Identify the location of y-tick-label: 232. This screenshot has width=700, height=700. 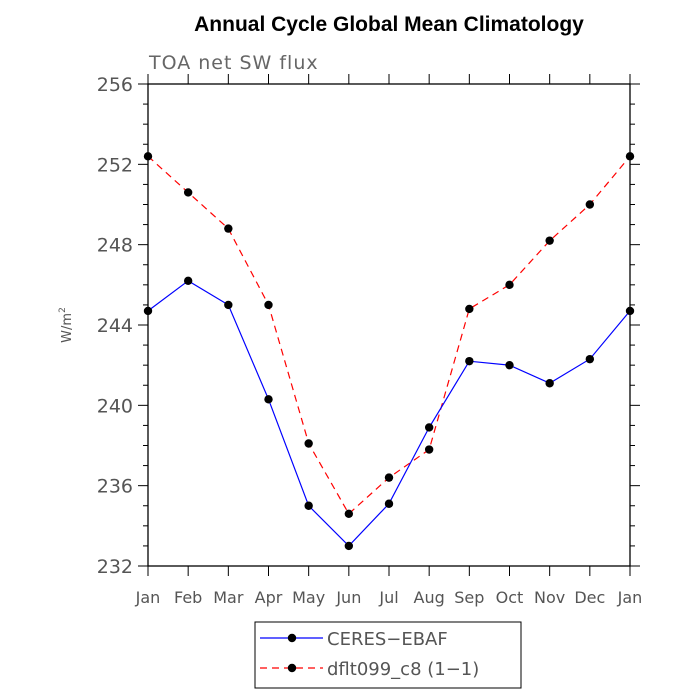
(115, 567).